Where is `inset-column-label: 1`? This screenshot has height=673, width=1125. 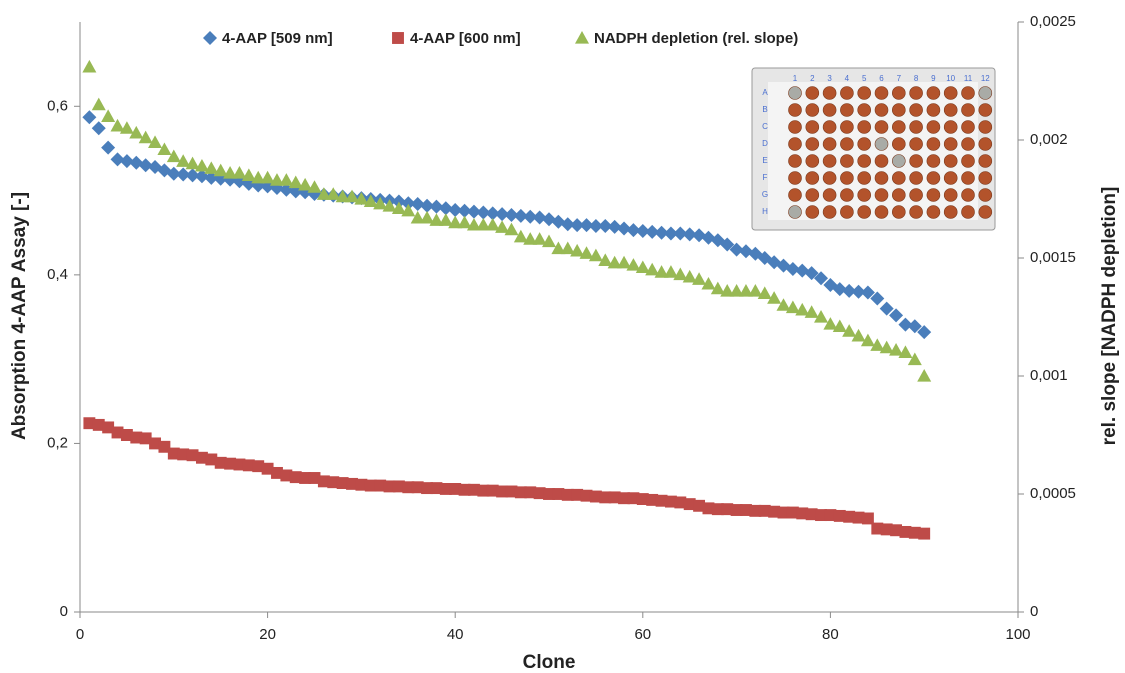
inset-column-label: 1 is located at coordinates (795, 78).